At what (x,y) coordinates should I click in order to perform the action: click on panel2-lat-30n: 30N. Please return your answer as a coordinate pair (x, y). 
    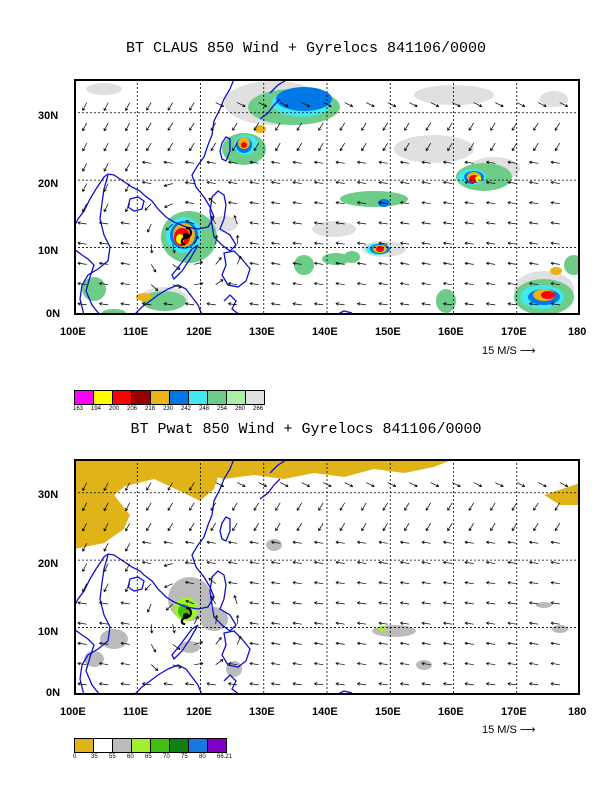
    Looking at the image, I should click on (48, 495).